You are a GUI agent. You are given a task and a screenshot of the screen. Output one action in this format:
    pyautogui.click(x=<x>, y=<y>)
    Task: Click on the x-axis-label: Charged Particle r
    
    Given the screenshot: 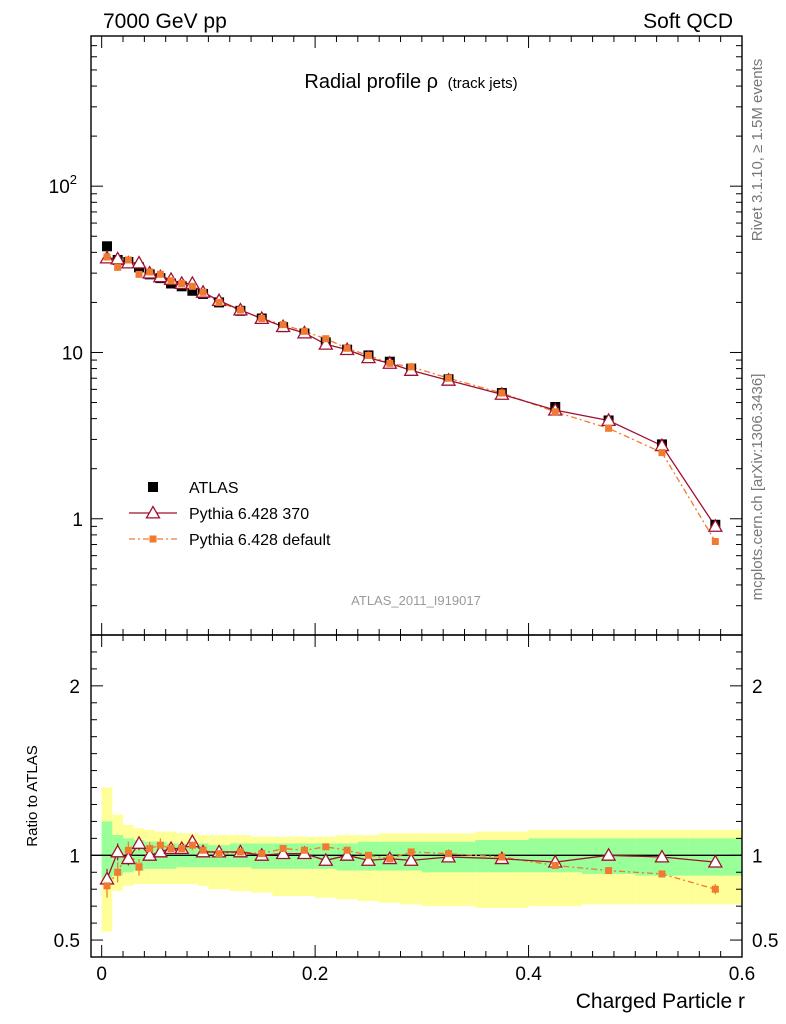 What is the action you would take?
    pyautogui.click(x=660, y=1001)
    